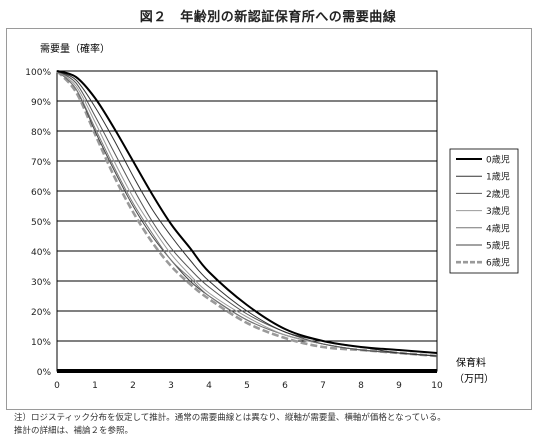 The image size is (536, 438). Describe the element at coordinates (474, 379) in the screenshot. I see `x-axis-unit-label: （万円）` at that location.